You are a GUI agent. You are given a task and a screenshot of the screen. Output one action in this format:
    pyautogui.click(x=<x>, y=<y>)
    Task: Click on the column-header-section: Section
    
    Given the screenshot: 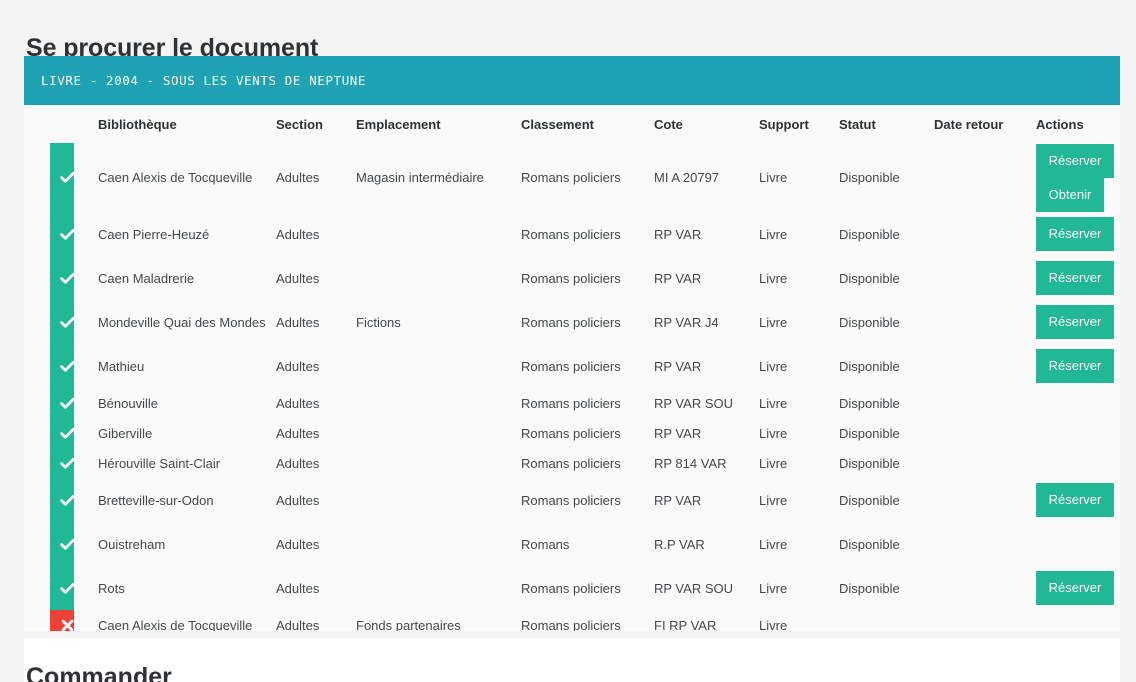 What is the action you would take?
    pyautogui.click(x=316, y=124)
    